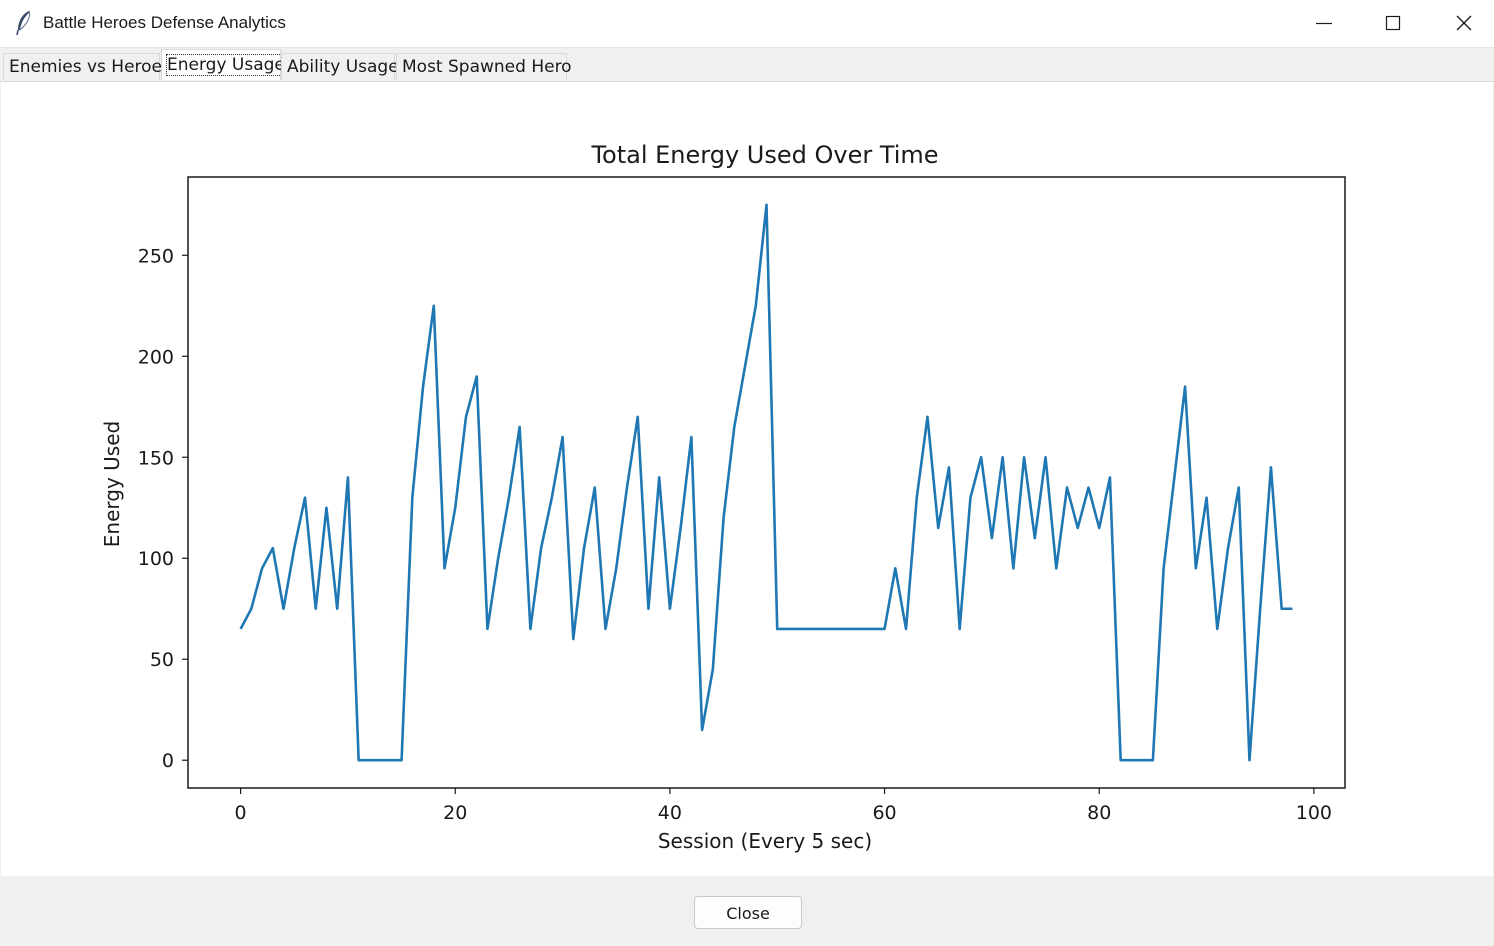 This screenshot has width=1494, height=946. I want to click on x-tick-label: 20, so click(455, 813).